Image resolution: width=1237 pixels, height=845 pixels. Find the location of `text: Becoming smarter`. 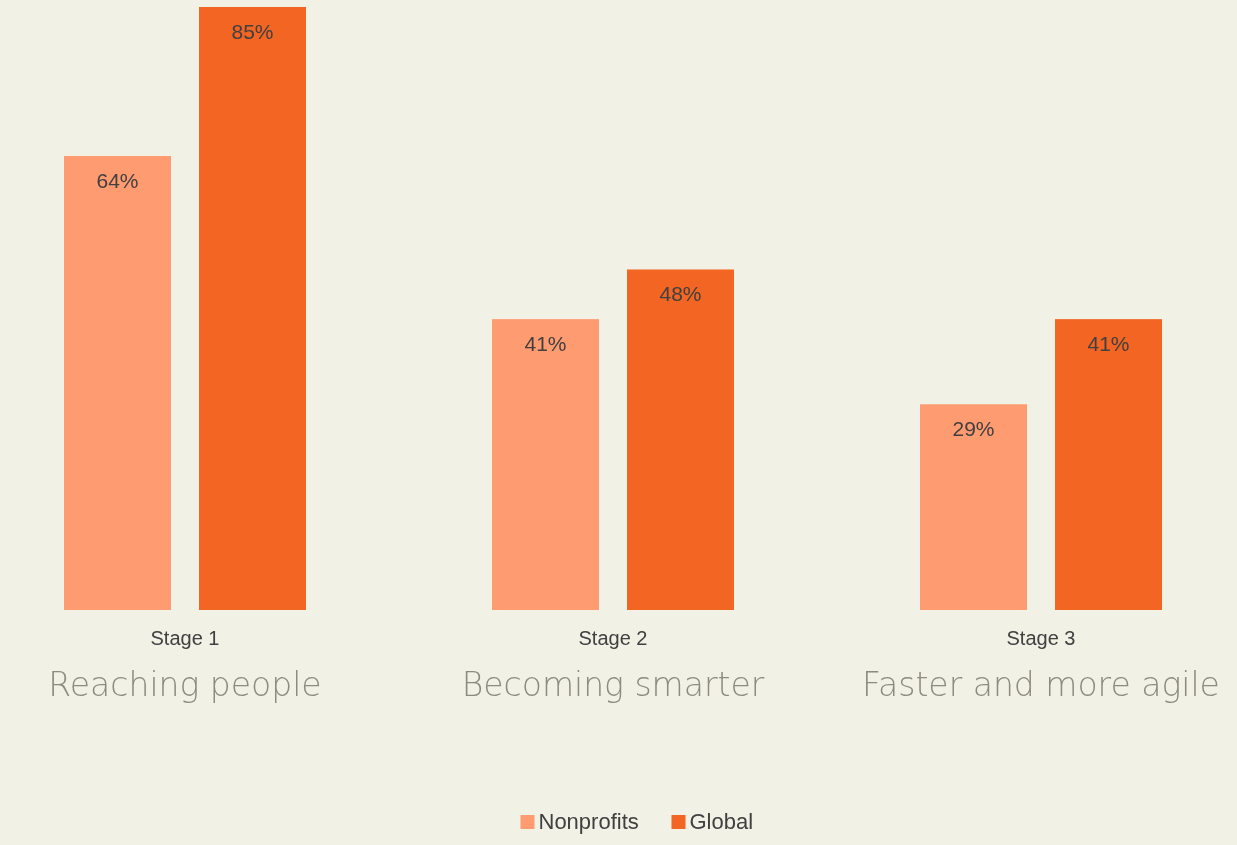

text: Becoming smarter is located at coordinates (613, 684).